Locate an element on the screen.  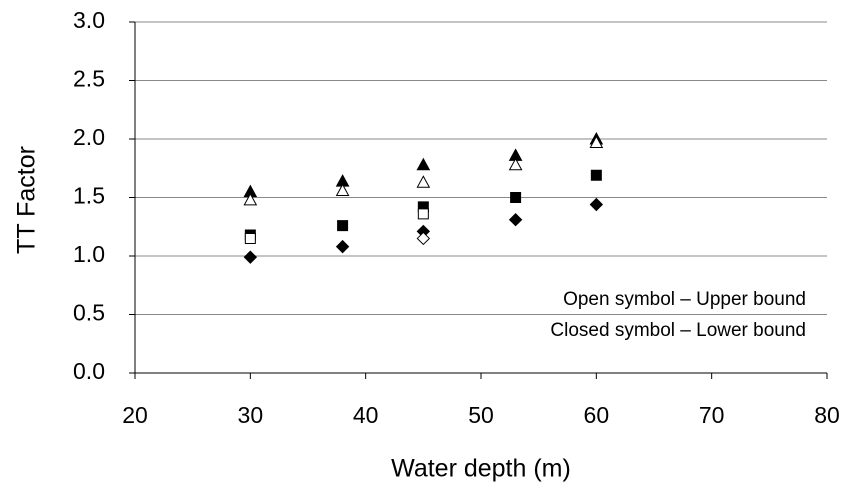
x-tick-label: 70 is located at coordinates (712, 415).